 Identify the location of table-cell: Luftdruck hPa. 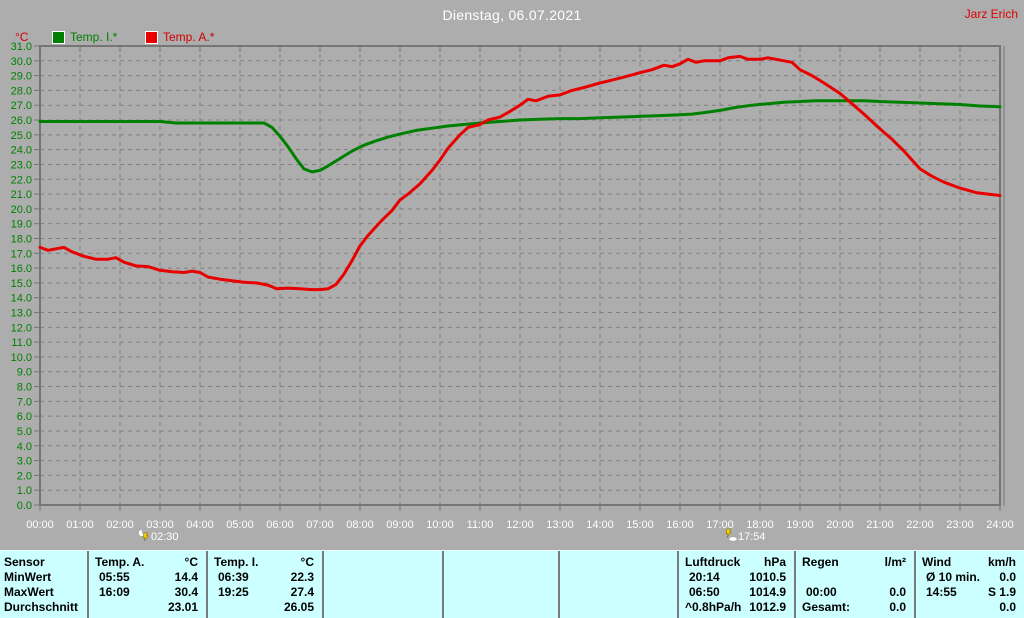
(735, 562).